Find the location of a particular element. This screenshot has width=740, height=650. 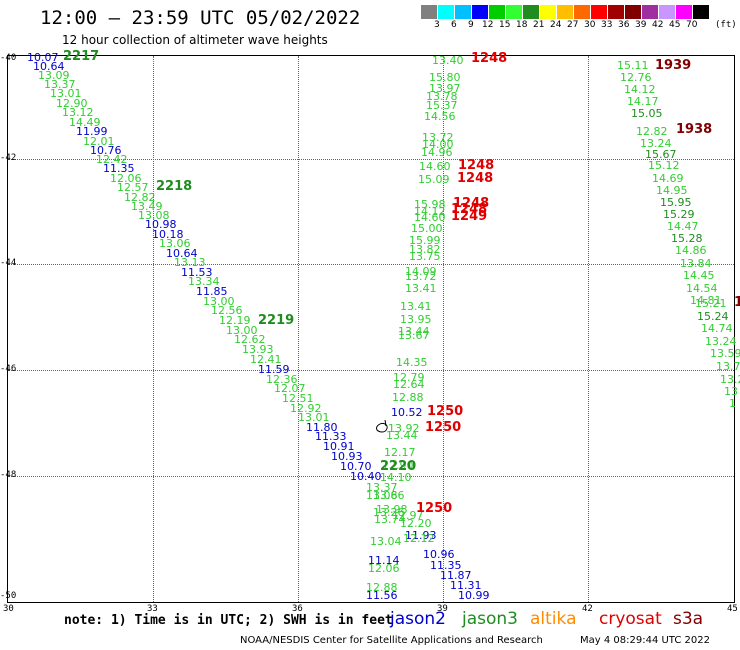

map-title: 12:00 – 23:59 UTC 05/02/2022 is located at coordinates (200, 18).